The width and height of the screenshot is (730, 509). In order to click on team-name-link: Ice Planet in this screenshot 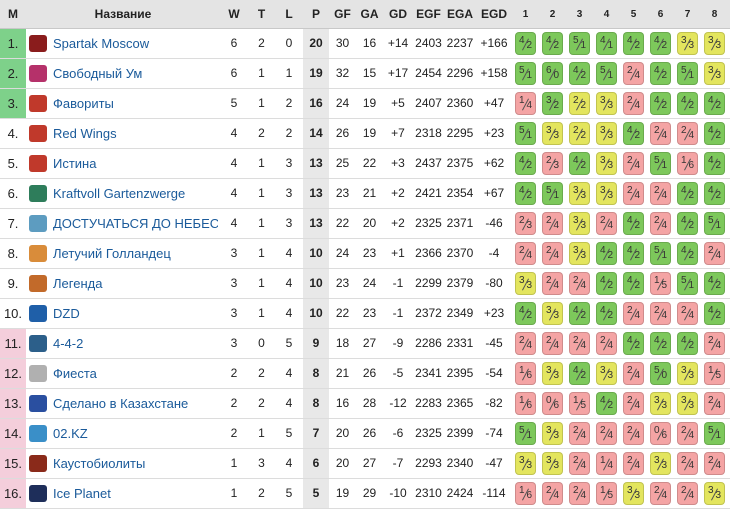, I will do `click(82, 493)`.